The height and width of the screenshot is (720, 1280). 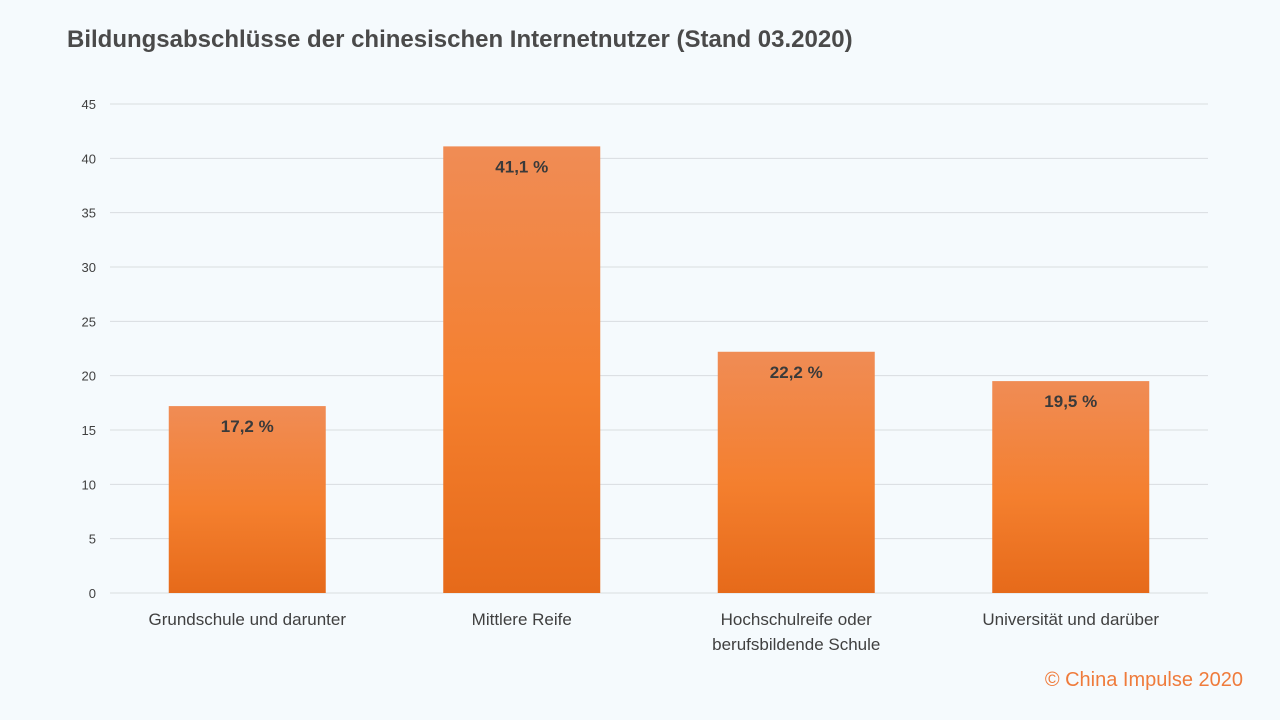 What do you see at coordinates (92, 593) in the screenshot?
I see `y-tick-label: 0` at bounding box center [92, 593].